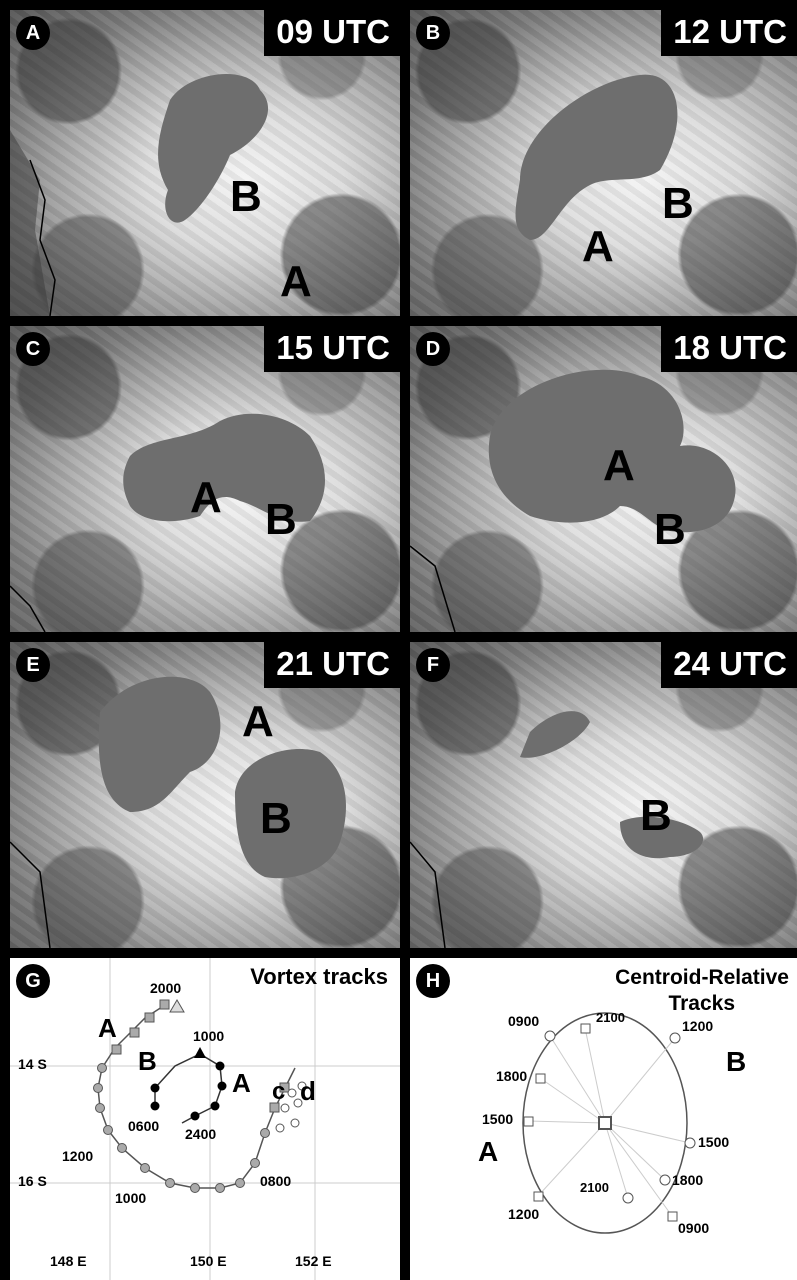  What do you see at coordinates (144, 1126) in the screenshot?
I see `time-label: 0600` at bounding box center [144, 1126].